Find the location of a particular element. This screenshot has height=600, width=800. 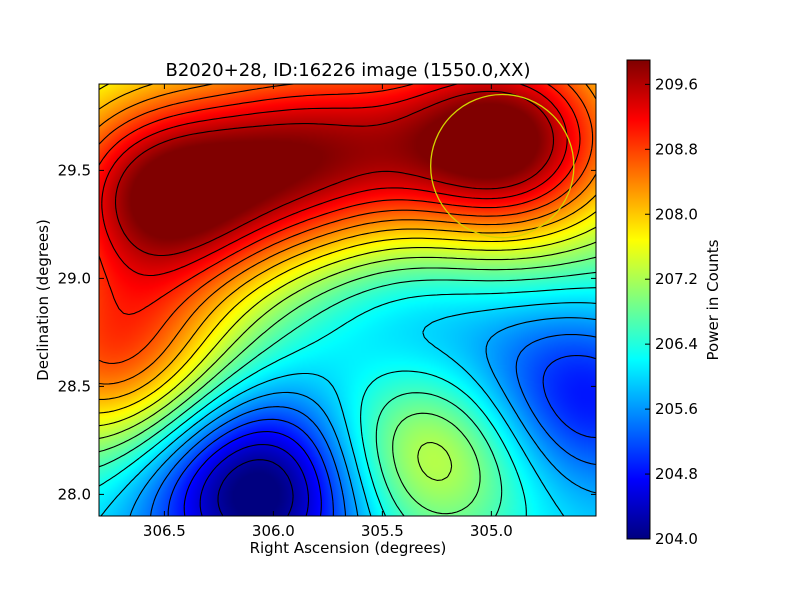

overlay-circle is located at coordinates (502, 166).